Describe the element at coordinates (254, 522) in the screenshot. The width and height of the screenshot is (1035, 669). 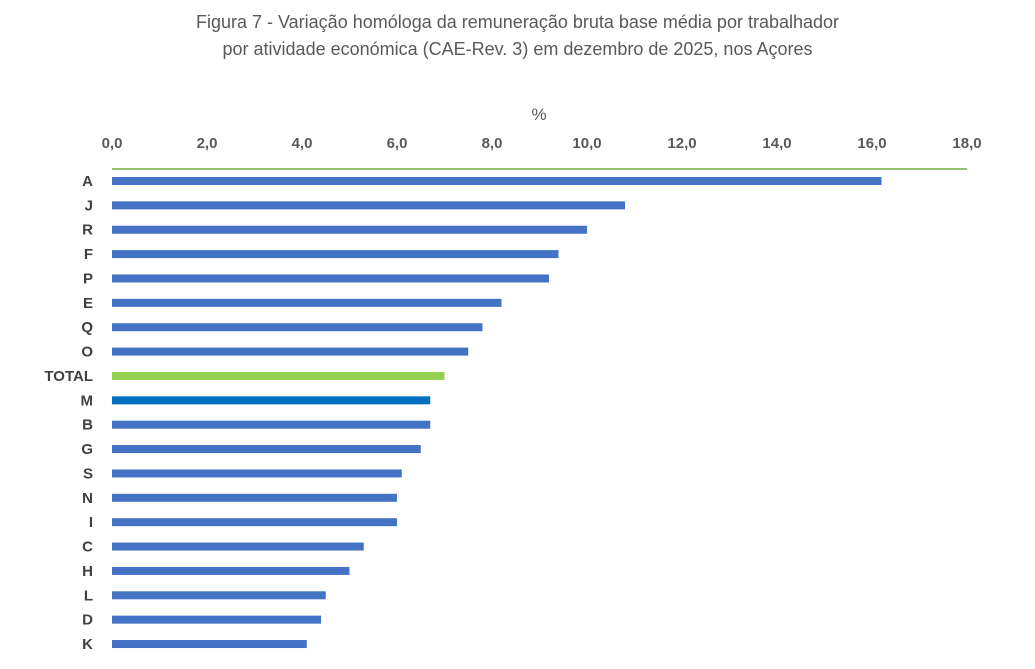
I see `bar-i` at that location.